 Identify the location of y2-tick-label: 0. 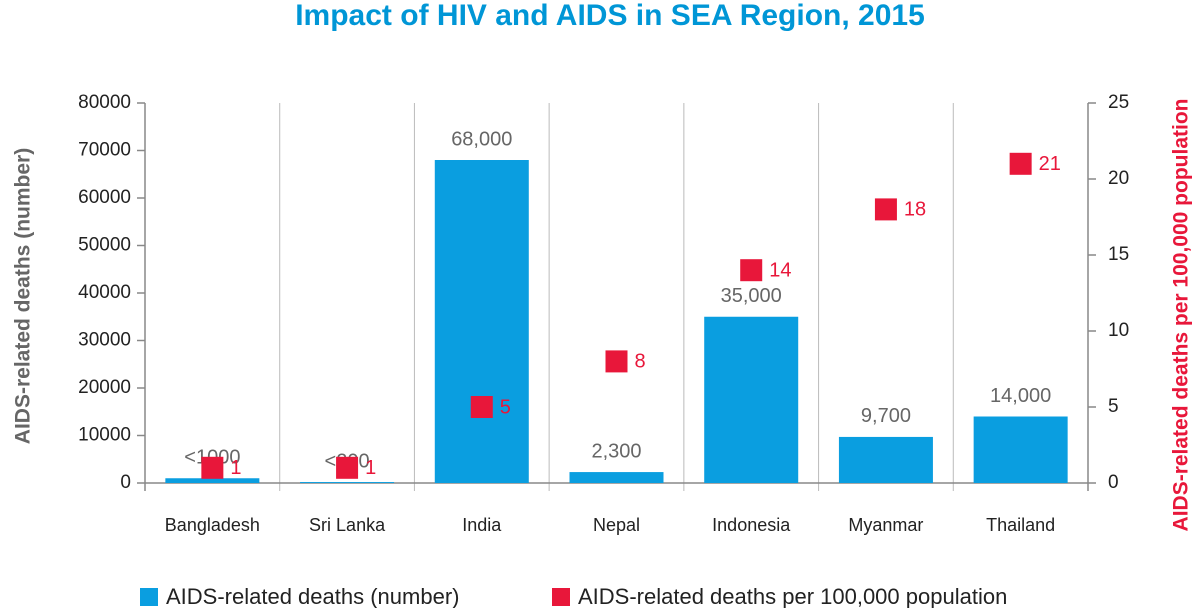
(1113, 482).